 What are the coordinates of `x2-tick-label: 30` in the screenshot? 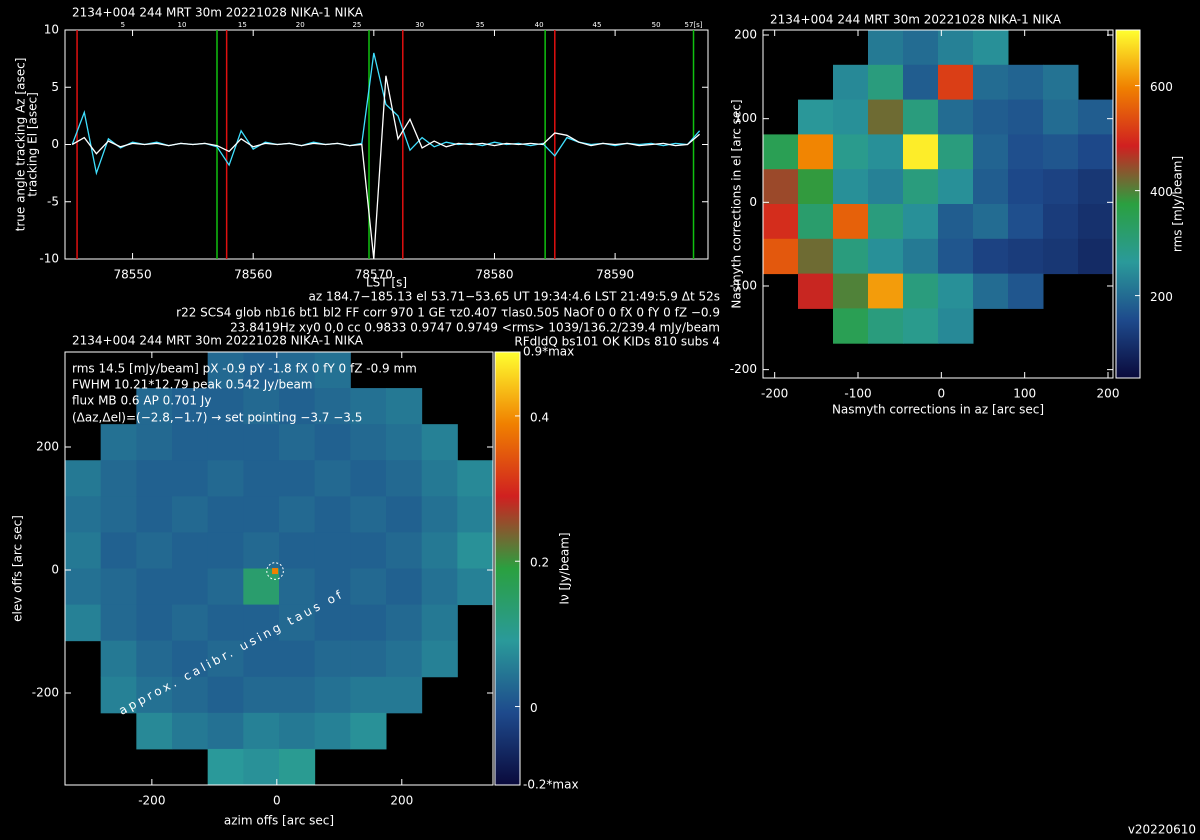 It's located at (419, 25).